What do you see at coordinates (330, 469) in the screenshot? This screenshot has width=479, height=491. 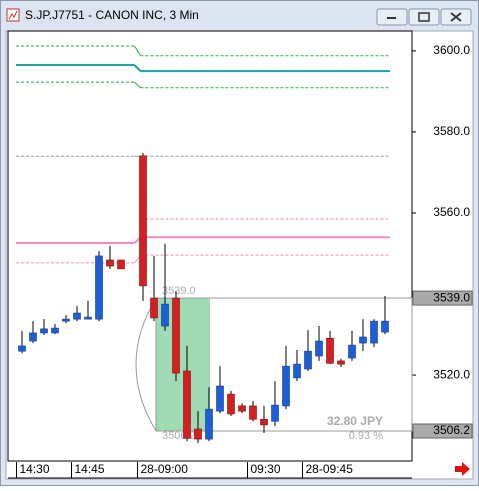 I see `x-tick-label: 28-09:45` at bounding box center [330, 469].